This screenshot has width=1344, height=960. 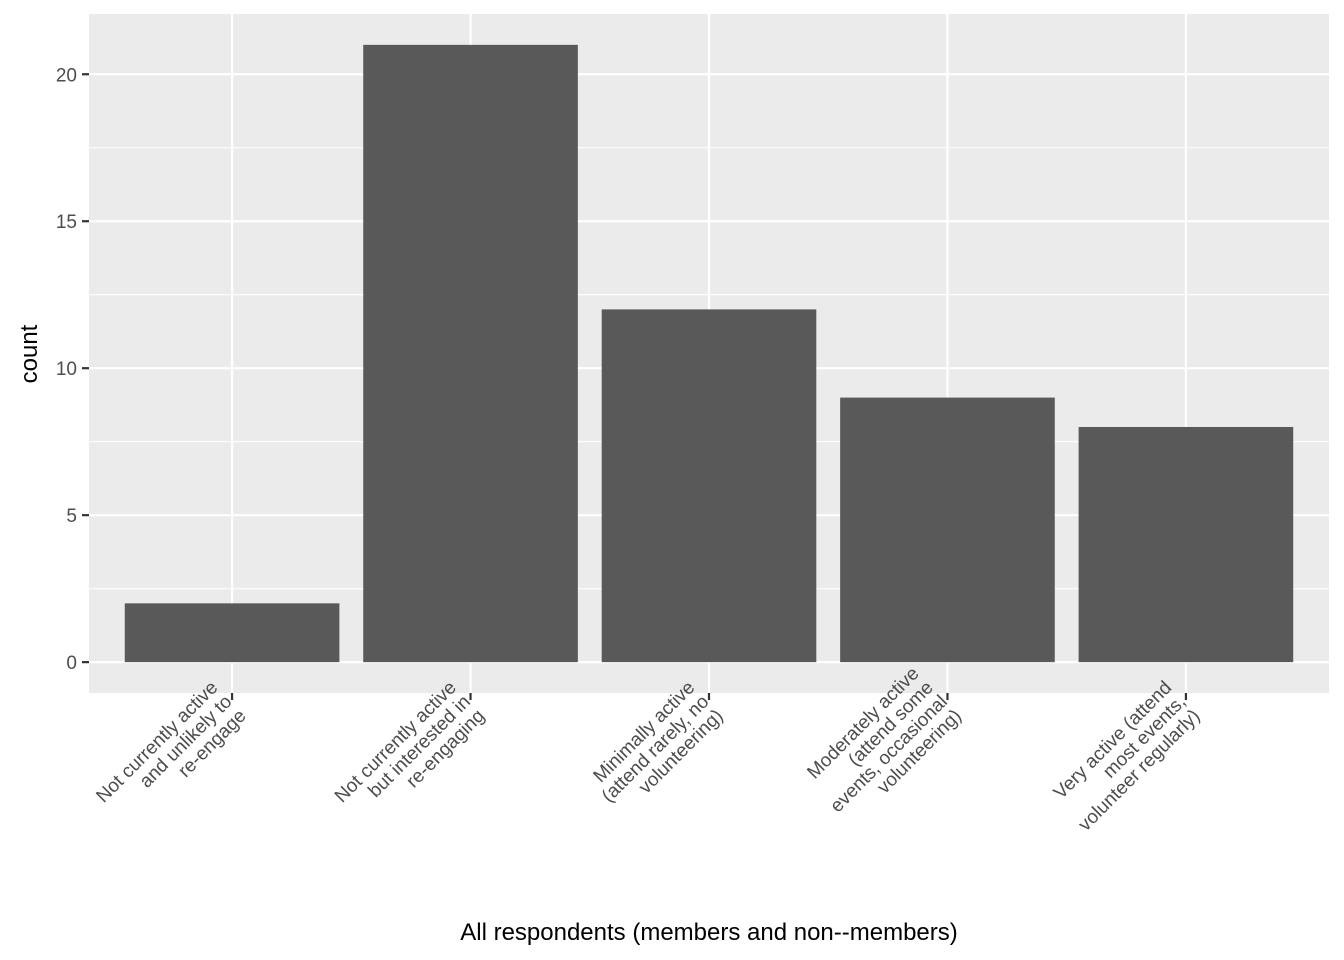 I want to click on y-tick-label: 0, so click(x=71, y=663).